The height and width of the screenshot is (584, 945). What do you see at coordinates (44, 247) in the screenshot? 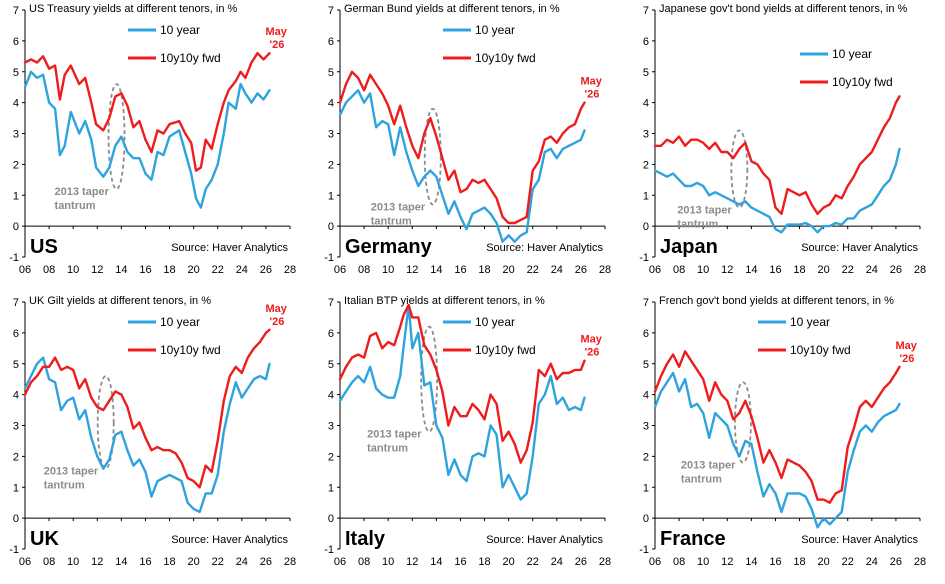
I see `country-label: US` at bounding box center [44, 247].